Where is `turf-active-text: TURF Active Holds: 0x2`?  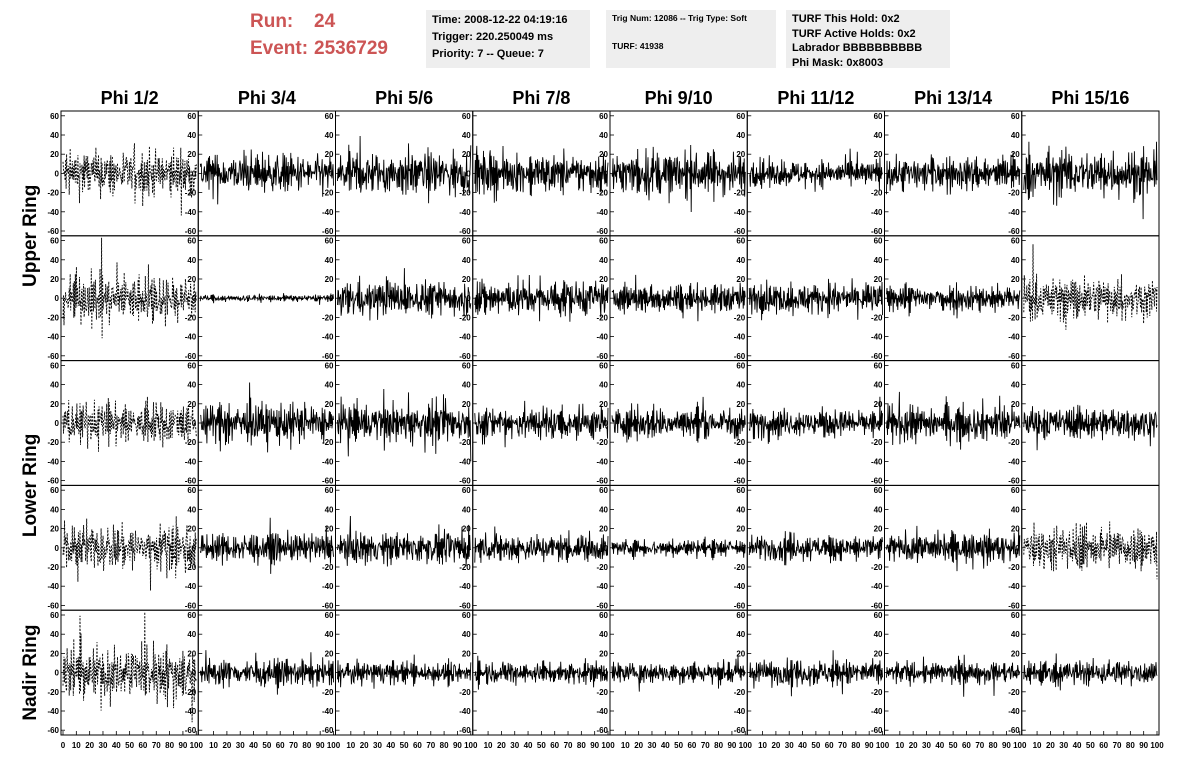 turf-active-text: TURF Active Holds: 0x2 is located at coordinates (854, 33).